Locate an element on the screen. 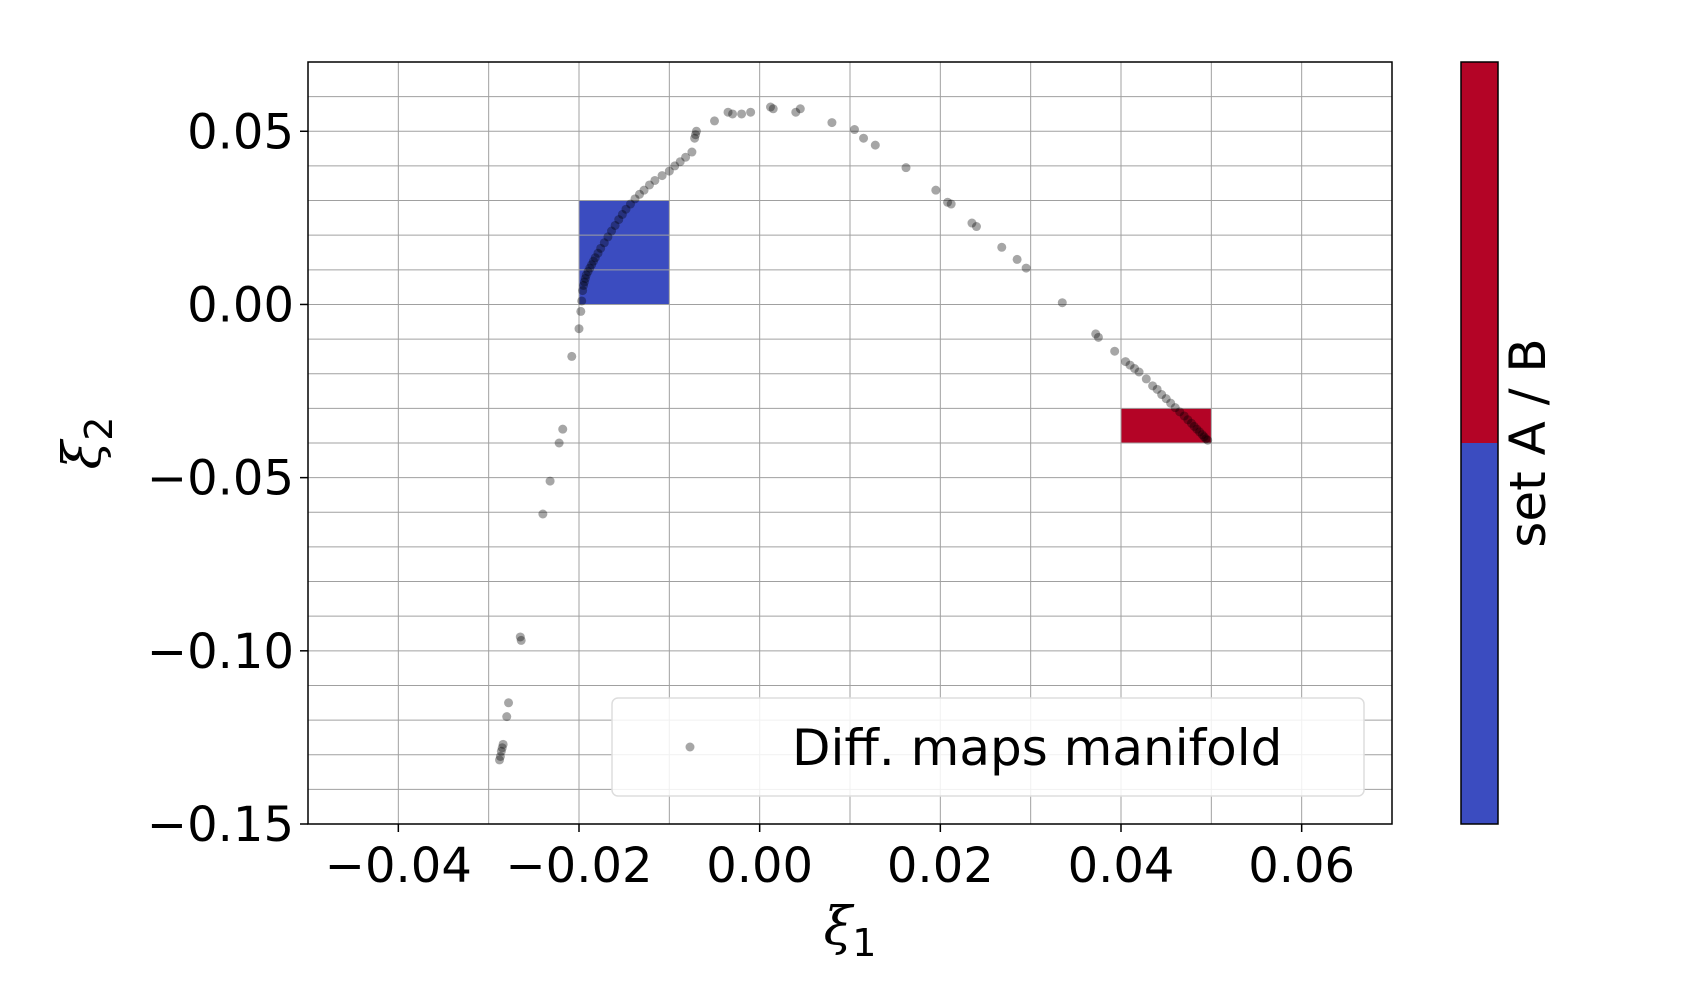 The width and height of the screenshot is (1700, 1000). x-tick-label: 0.02 is located at coordinates (940, 866).